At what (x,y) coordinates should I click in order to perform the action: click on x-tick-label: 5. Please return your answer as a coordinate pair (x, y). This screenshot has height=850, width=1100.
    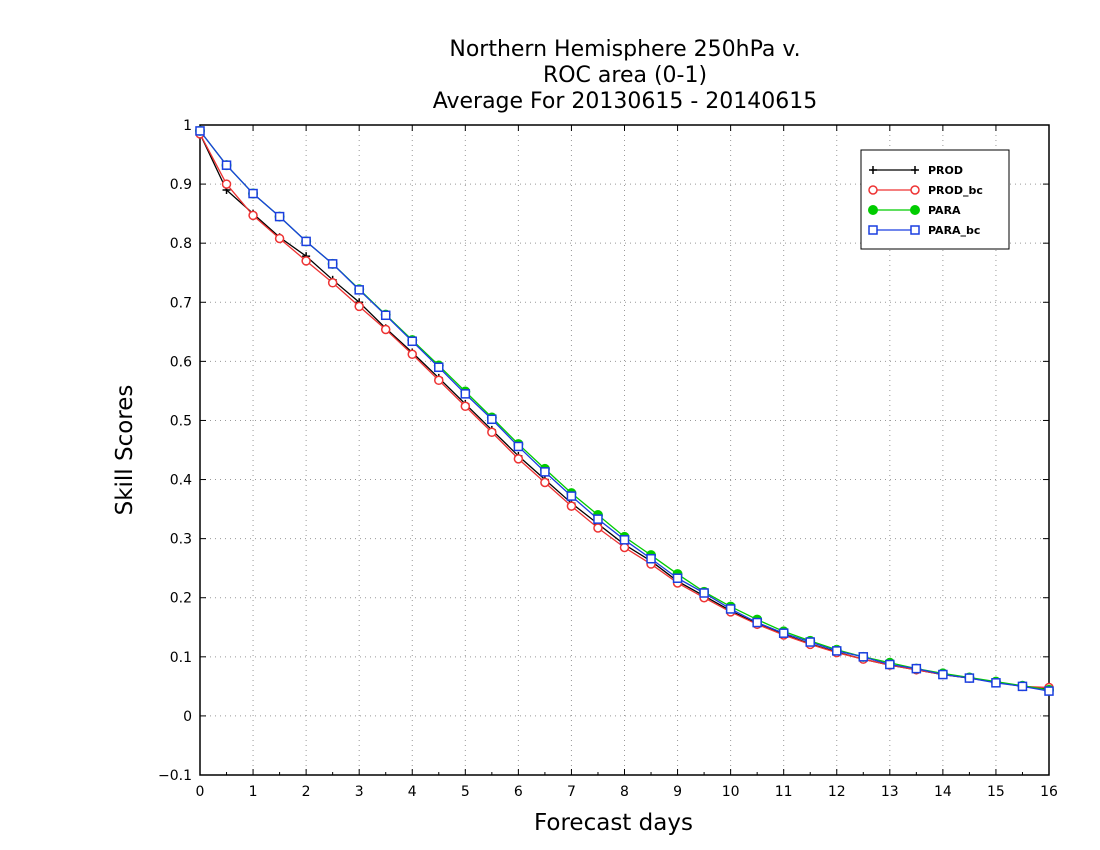
    Looking at the image, I should click on (465, 792).